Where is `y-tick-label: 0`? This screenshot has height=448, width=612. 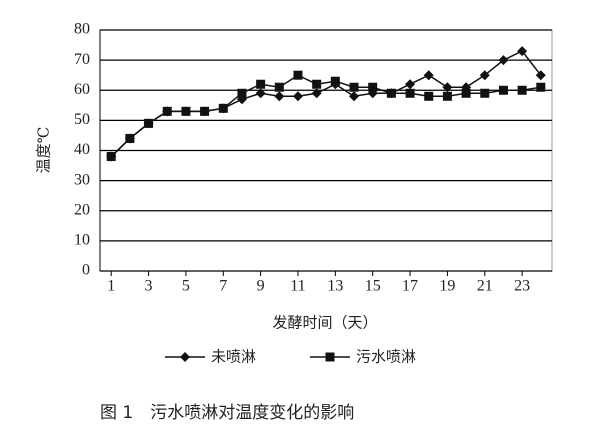
y-tick-label: 0 is located at coordinates (86, 270).